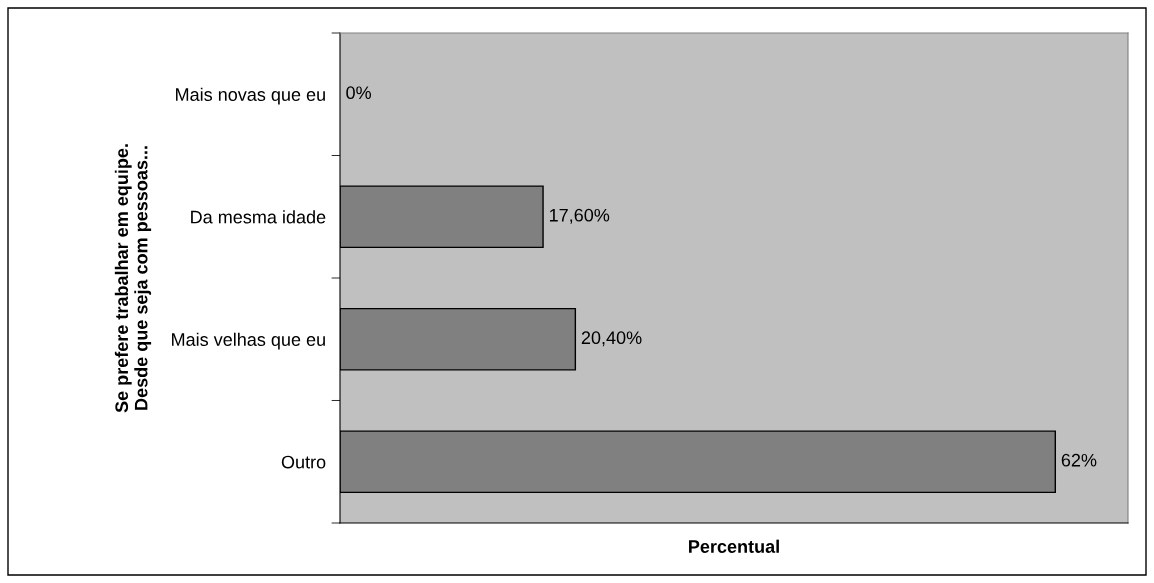 The height and width of the screenshot is (583, 1154). What do you see at coordinates (303, 462) in the screenshot?
I see `y-tick-label: Outro` at bounding box center [303, 462].